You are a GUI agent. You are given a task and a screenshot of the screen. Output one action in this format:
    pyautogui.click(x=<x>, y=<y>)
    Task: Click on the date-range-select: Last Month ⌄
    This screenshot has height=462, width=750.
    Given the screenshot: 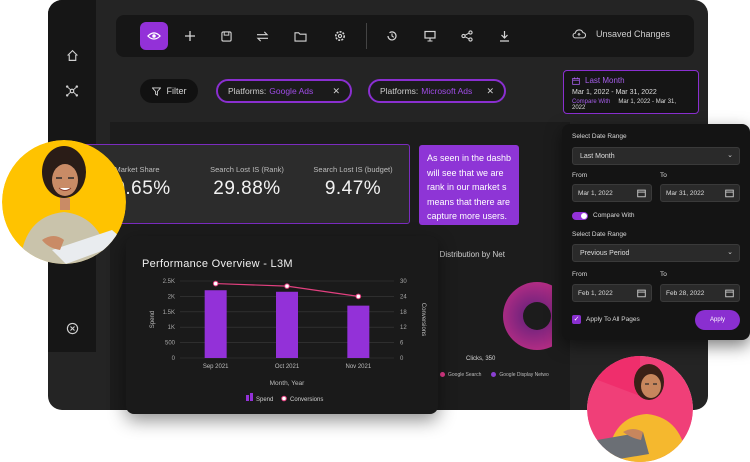 What is the action you would take?
    pyautogui.click(x=656, y=156)
    